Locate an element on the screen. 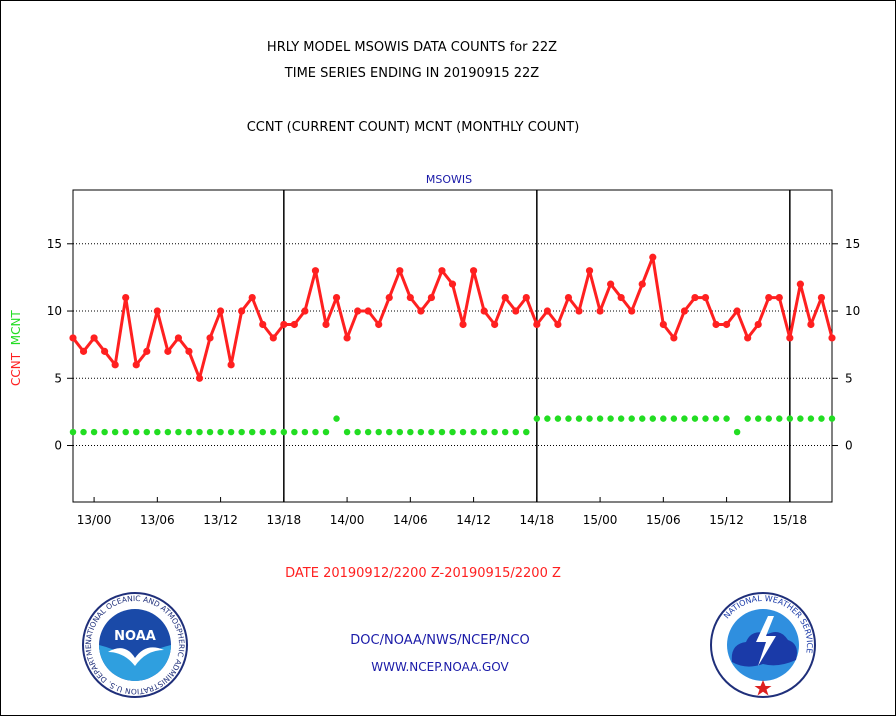  y-tick-label-left: 5 is located at coordinates (58, 378).